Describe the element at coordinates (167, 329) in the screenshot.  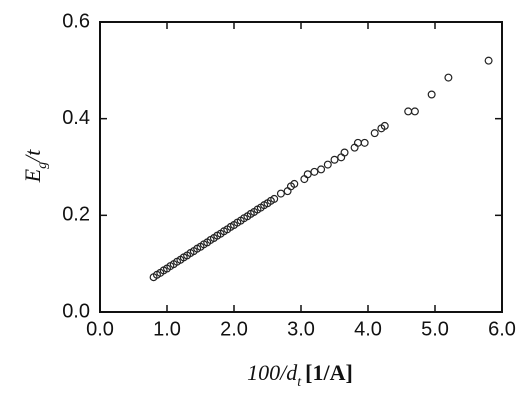
I see `x-tick-label: 1.0` at that location.